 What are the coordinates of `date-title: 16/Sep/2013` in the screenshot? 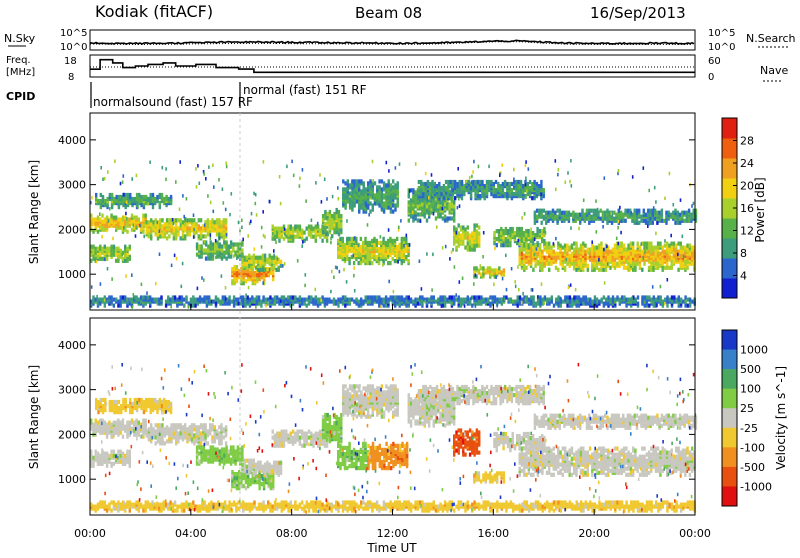 It's located at (638, 13).